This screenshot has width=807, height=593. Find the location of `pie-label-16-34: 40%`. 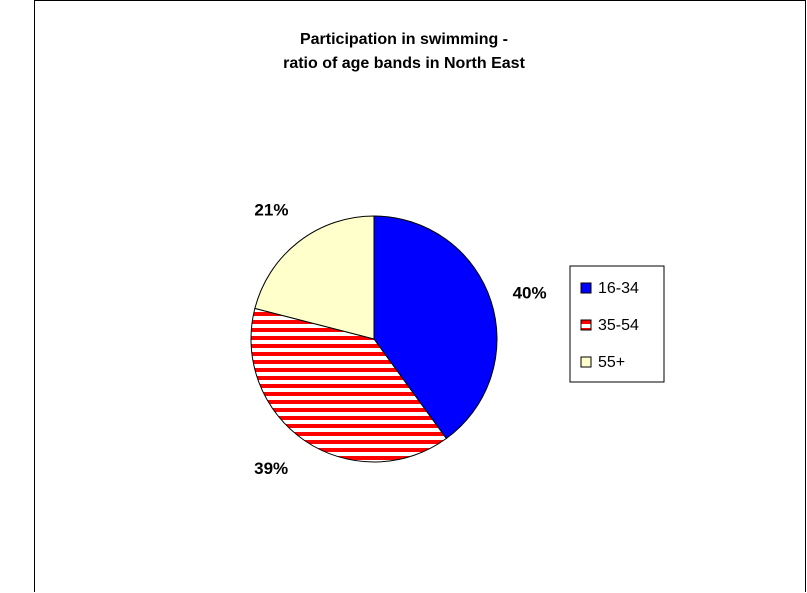

pie-label-16-34: 40% is located at coordinates (530, 292).